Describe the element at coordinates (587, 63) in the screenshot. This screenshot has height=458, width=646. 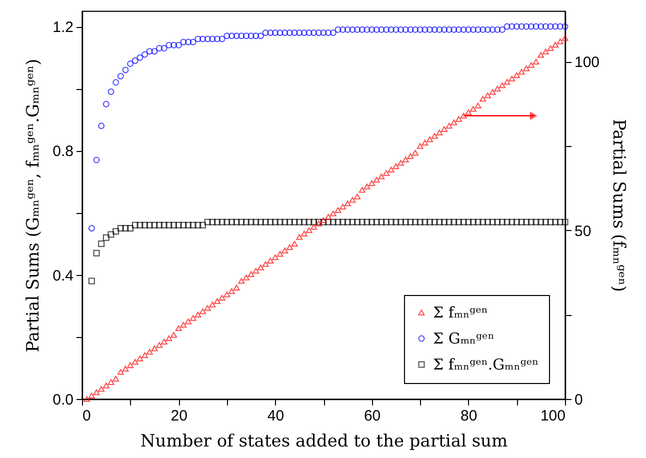
I see `y2-tick-label: 100` at that location.